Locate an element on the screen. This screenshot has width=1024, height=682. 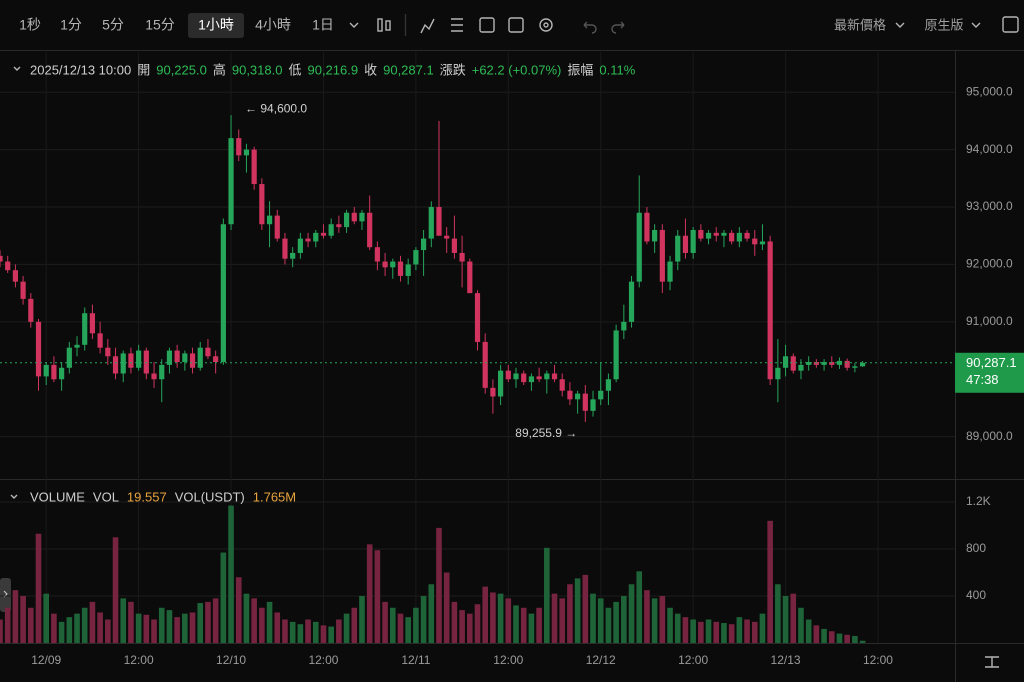
legend-value: 90,318.0 is located at coordinates (257, 69).